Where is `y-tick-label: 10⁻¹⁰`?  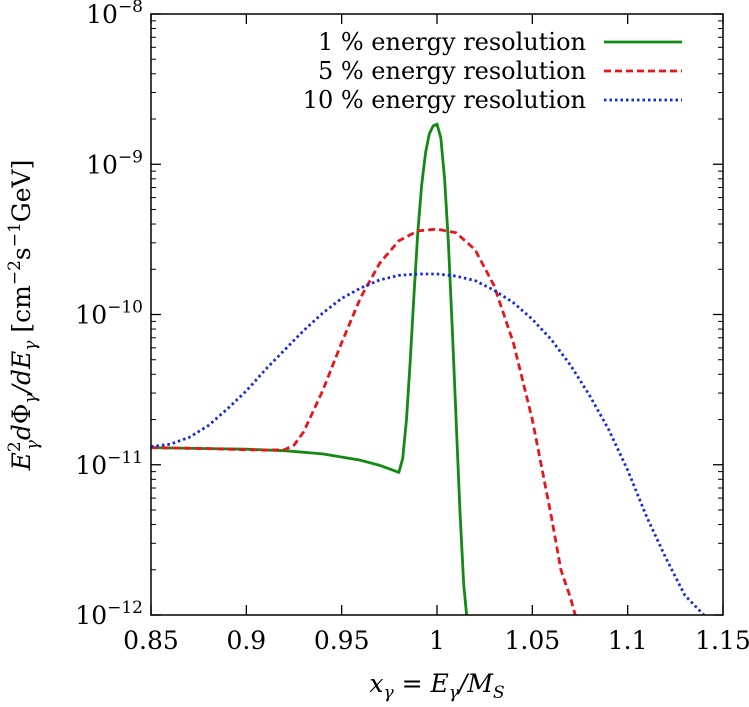
y-tick-label: 10⁻¹⁰ is located at coordinates (109, 314).